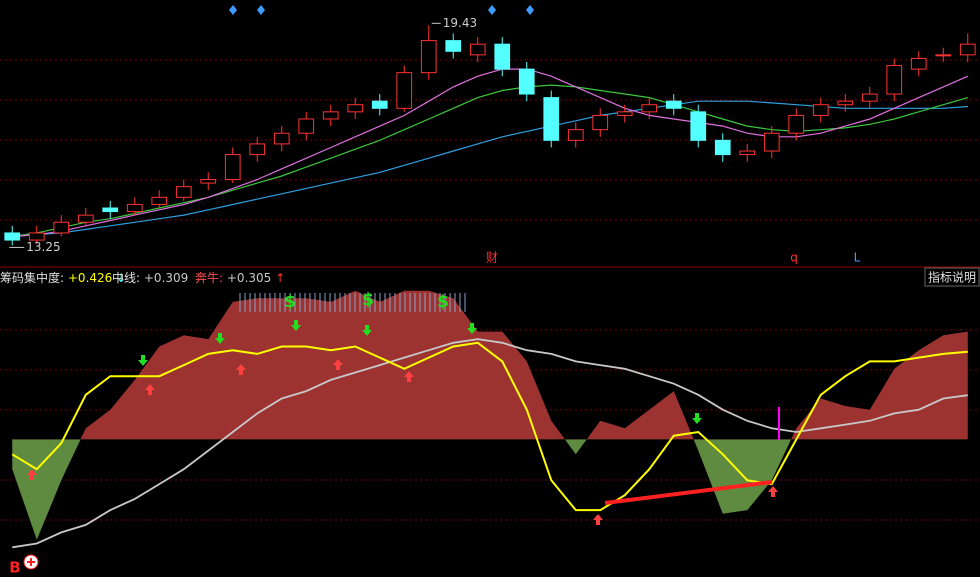  Describe the element at coordinates (280, 278) in the screenshot. I see `legend-arrow: ↑` at that location.